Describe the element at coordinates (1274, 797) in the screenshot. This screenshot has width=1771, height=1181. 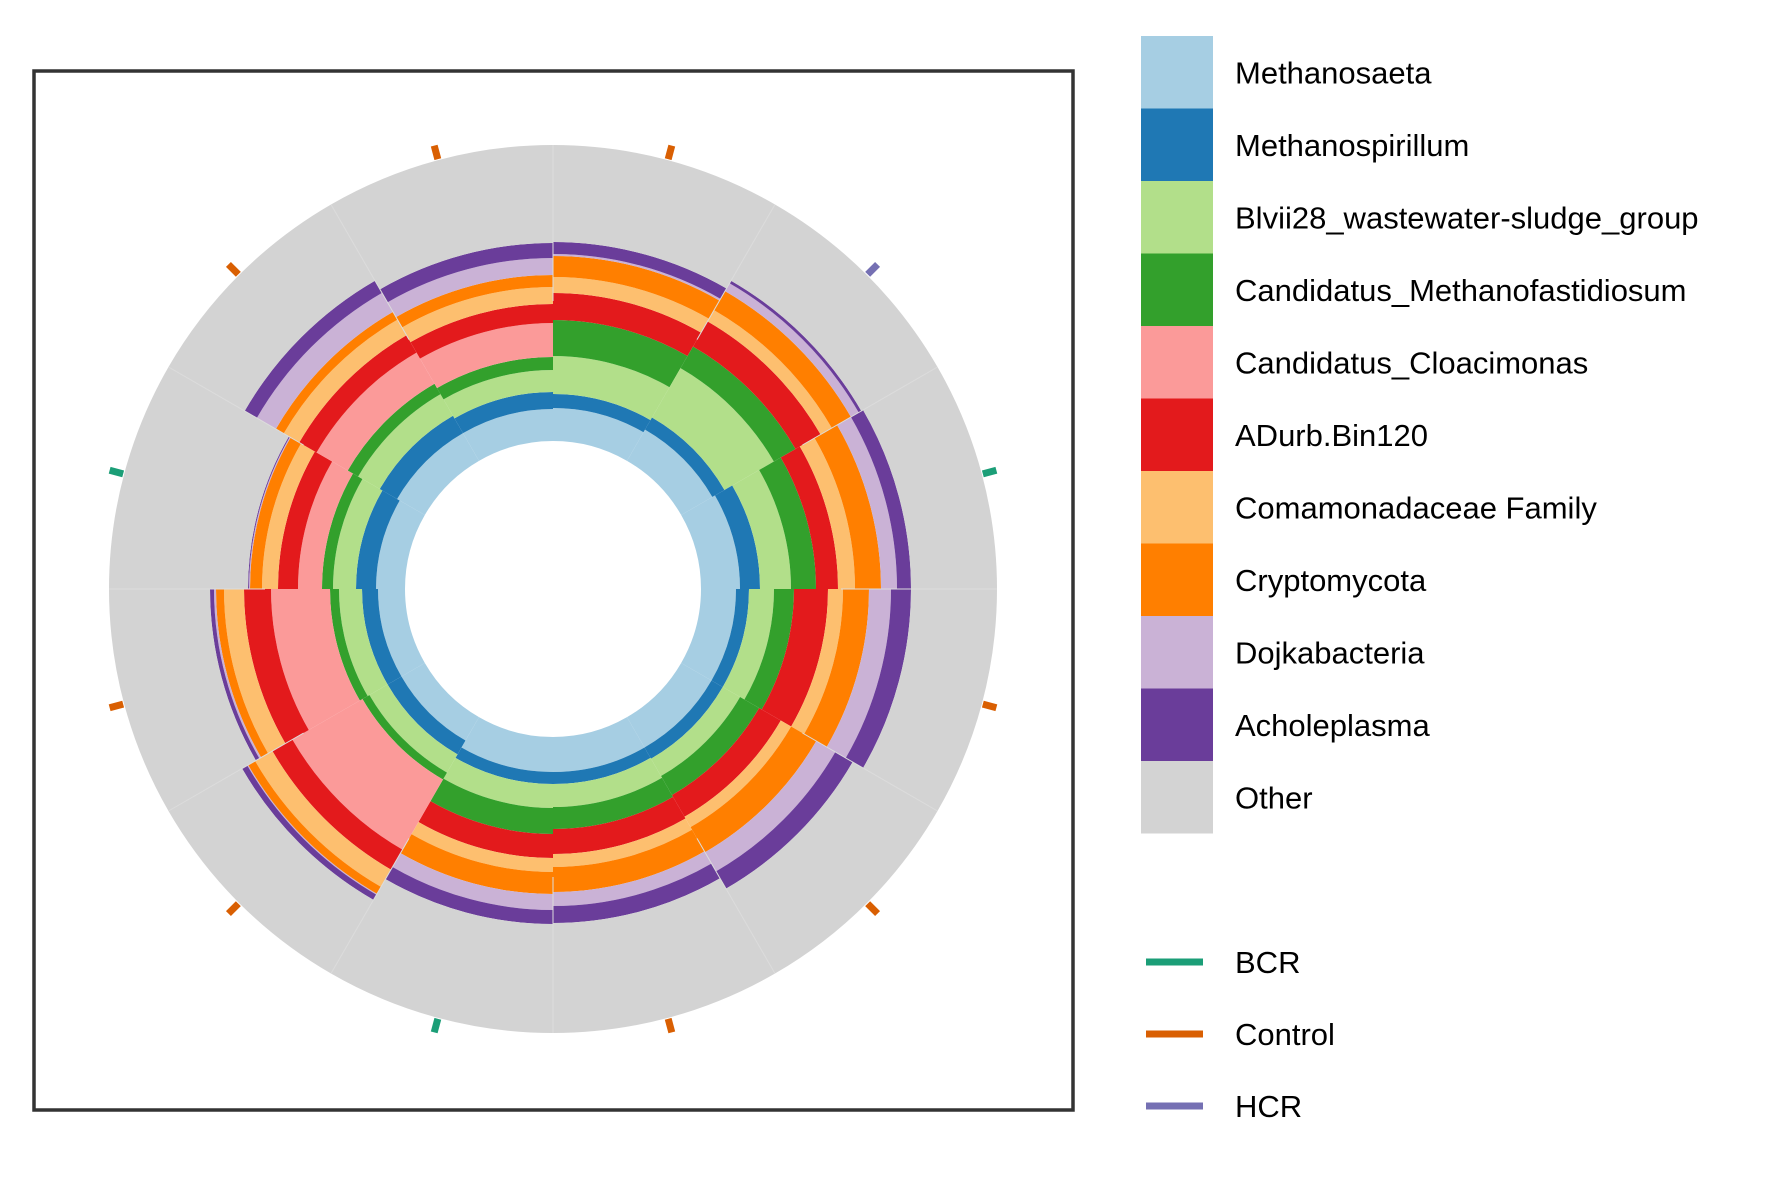
I see `legend-label-other: Other` at that location.